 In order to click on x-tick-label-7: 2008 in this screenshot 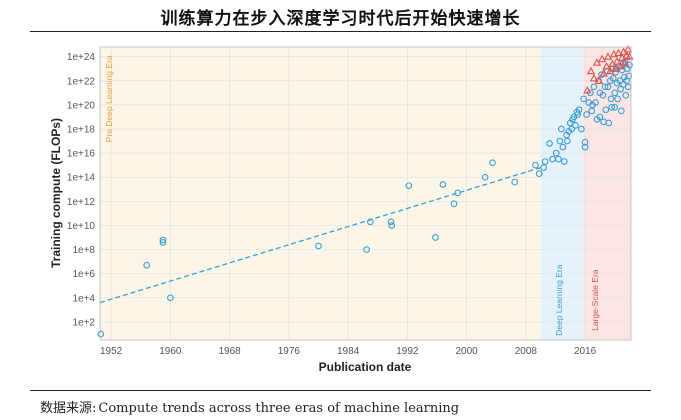, I will do `click(526, 351)`.